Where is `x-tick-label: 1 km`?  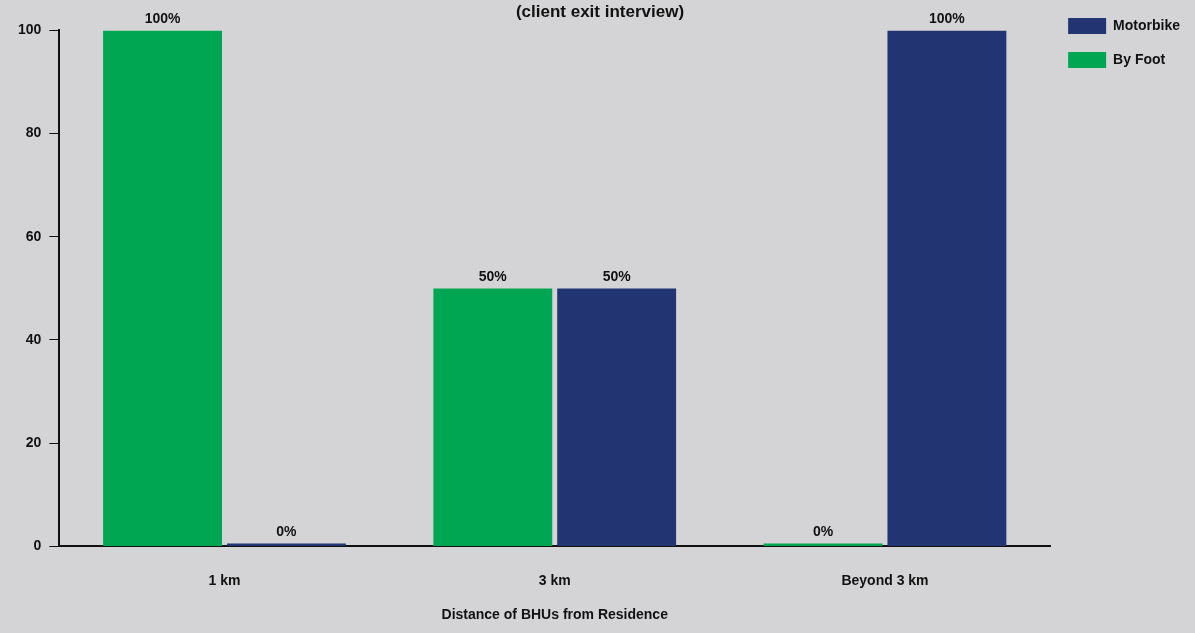
x-tick-label: 1 km is located at coordinates (224, 579).